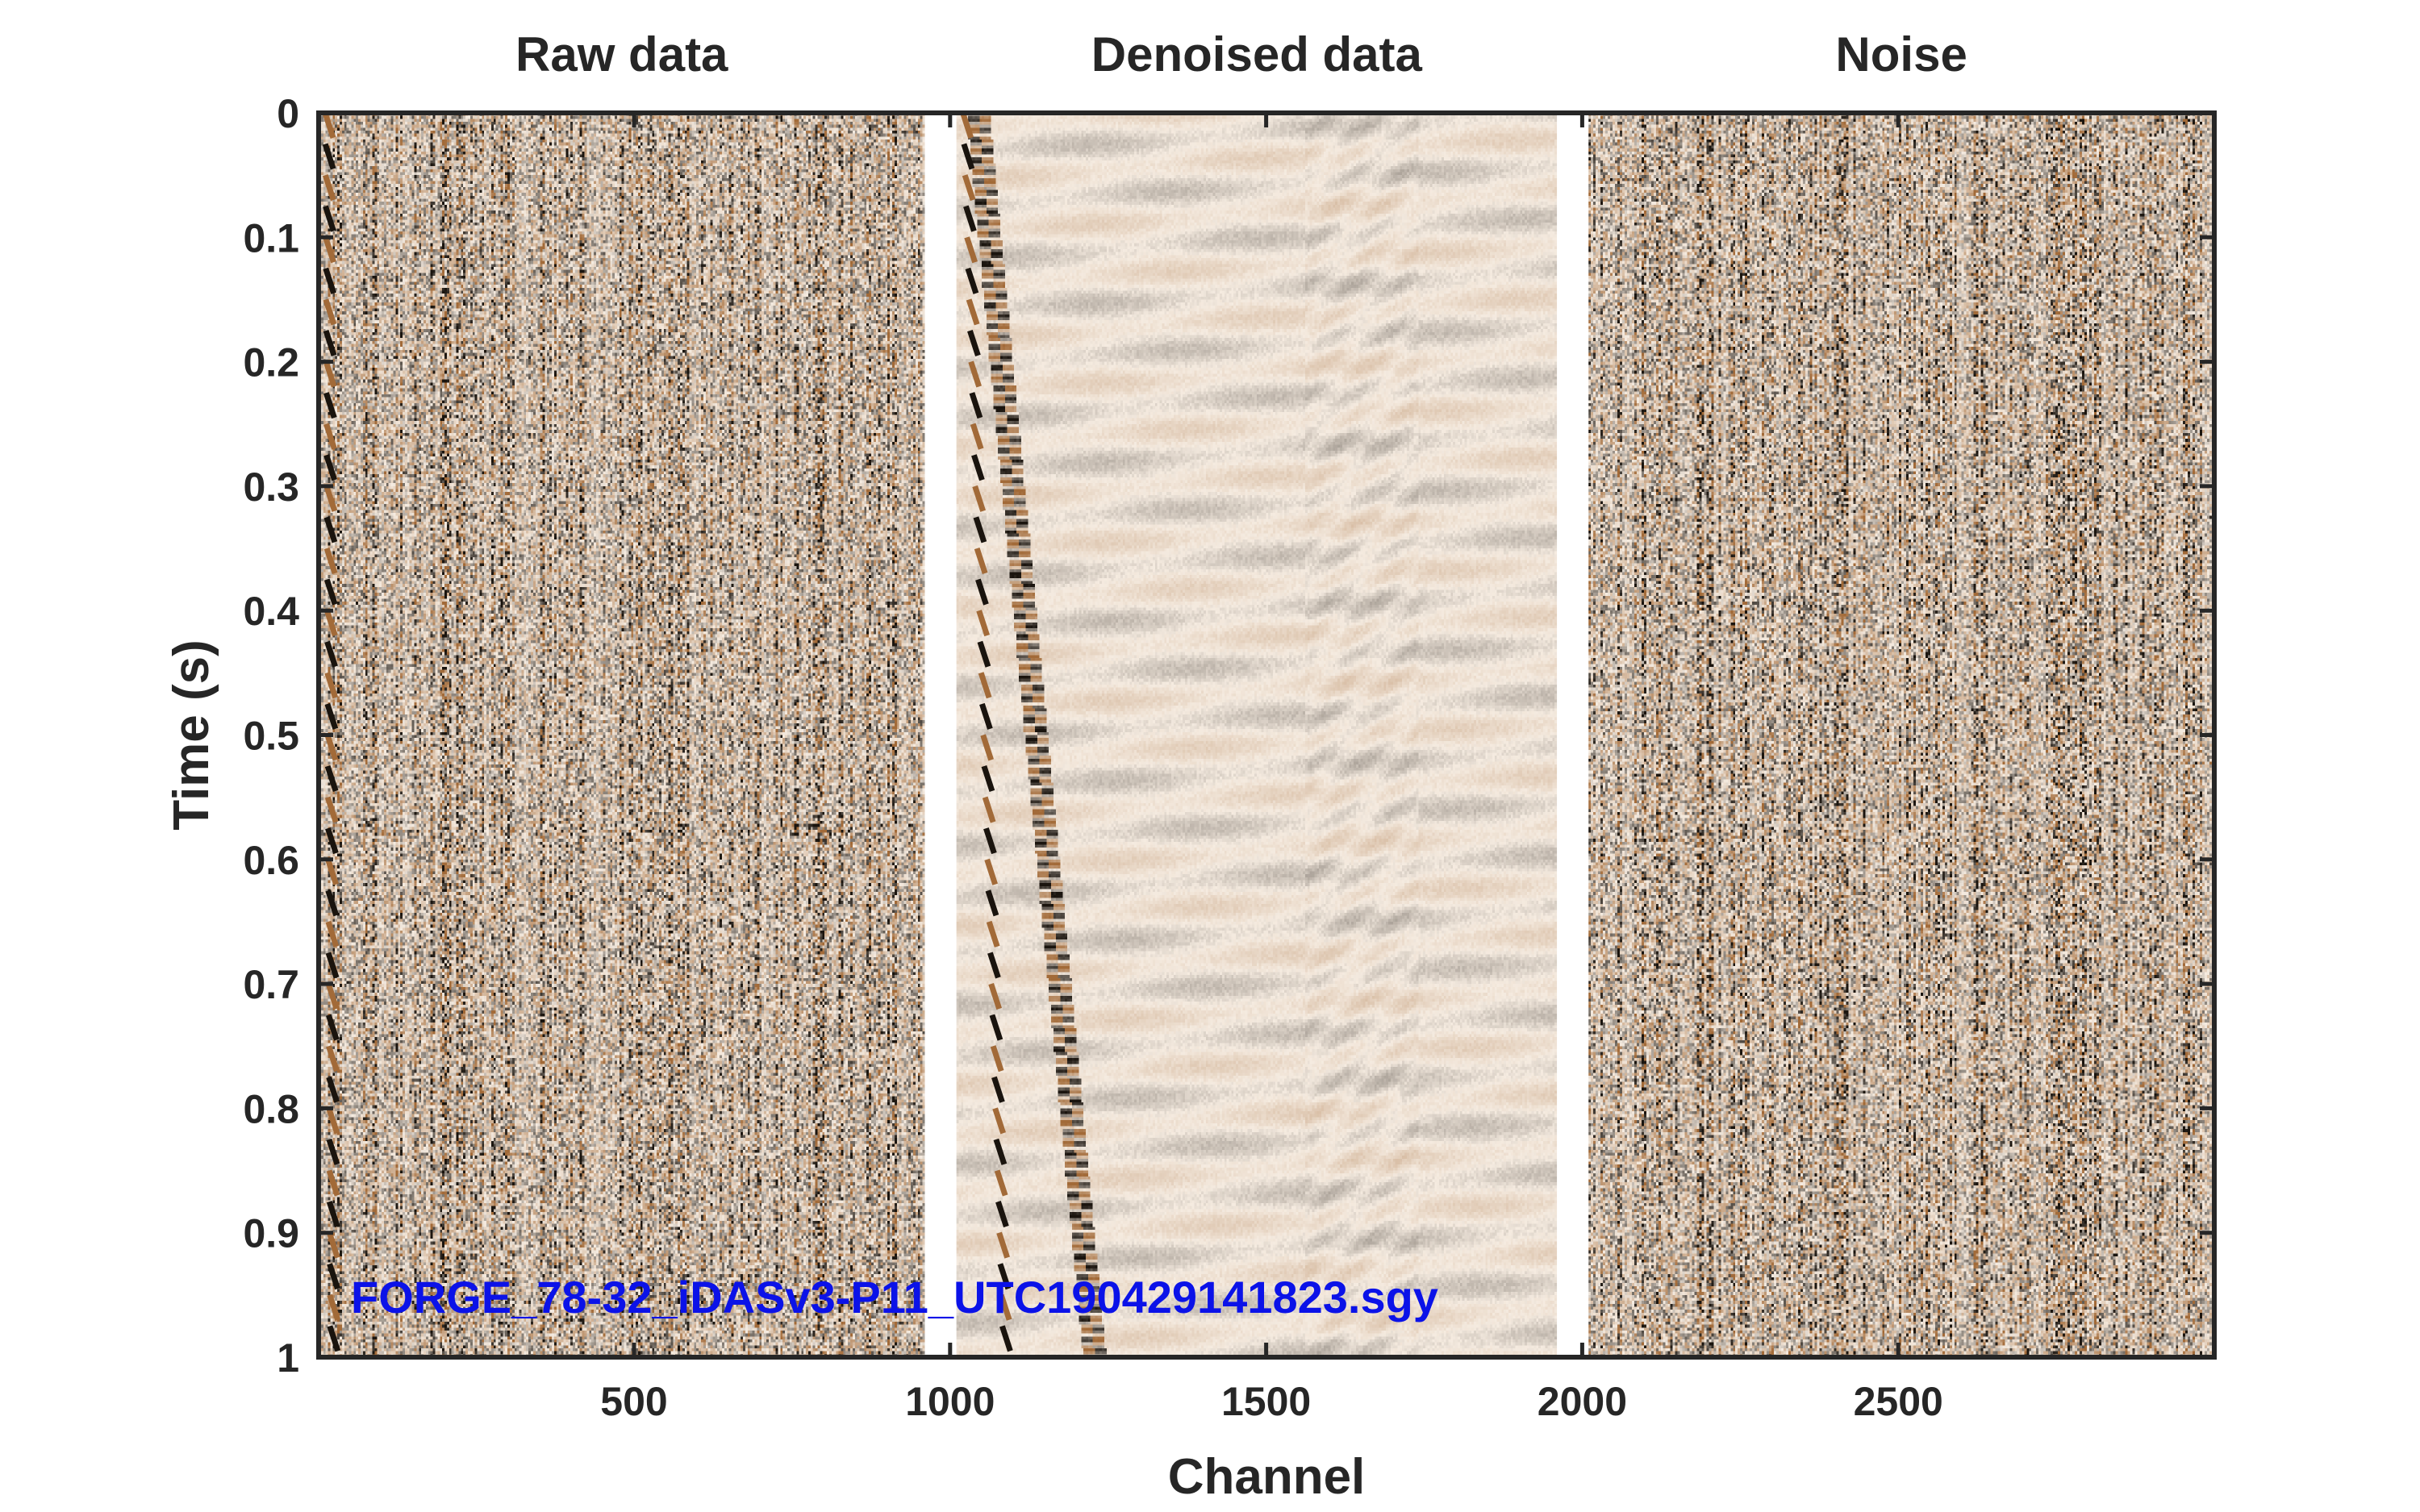 This screenshot has height=1512, width=2420. I want to click on y-tick-label: 0.8, so click(271, 1108).